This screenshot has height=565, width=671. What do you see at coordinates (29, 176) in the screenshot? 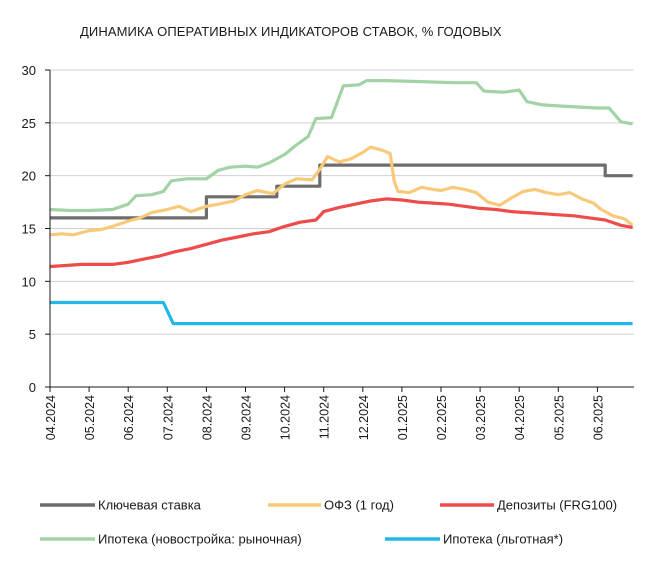
I see `y-tick-label-20: 20` at bounding box center [29, 176].